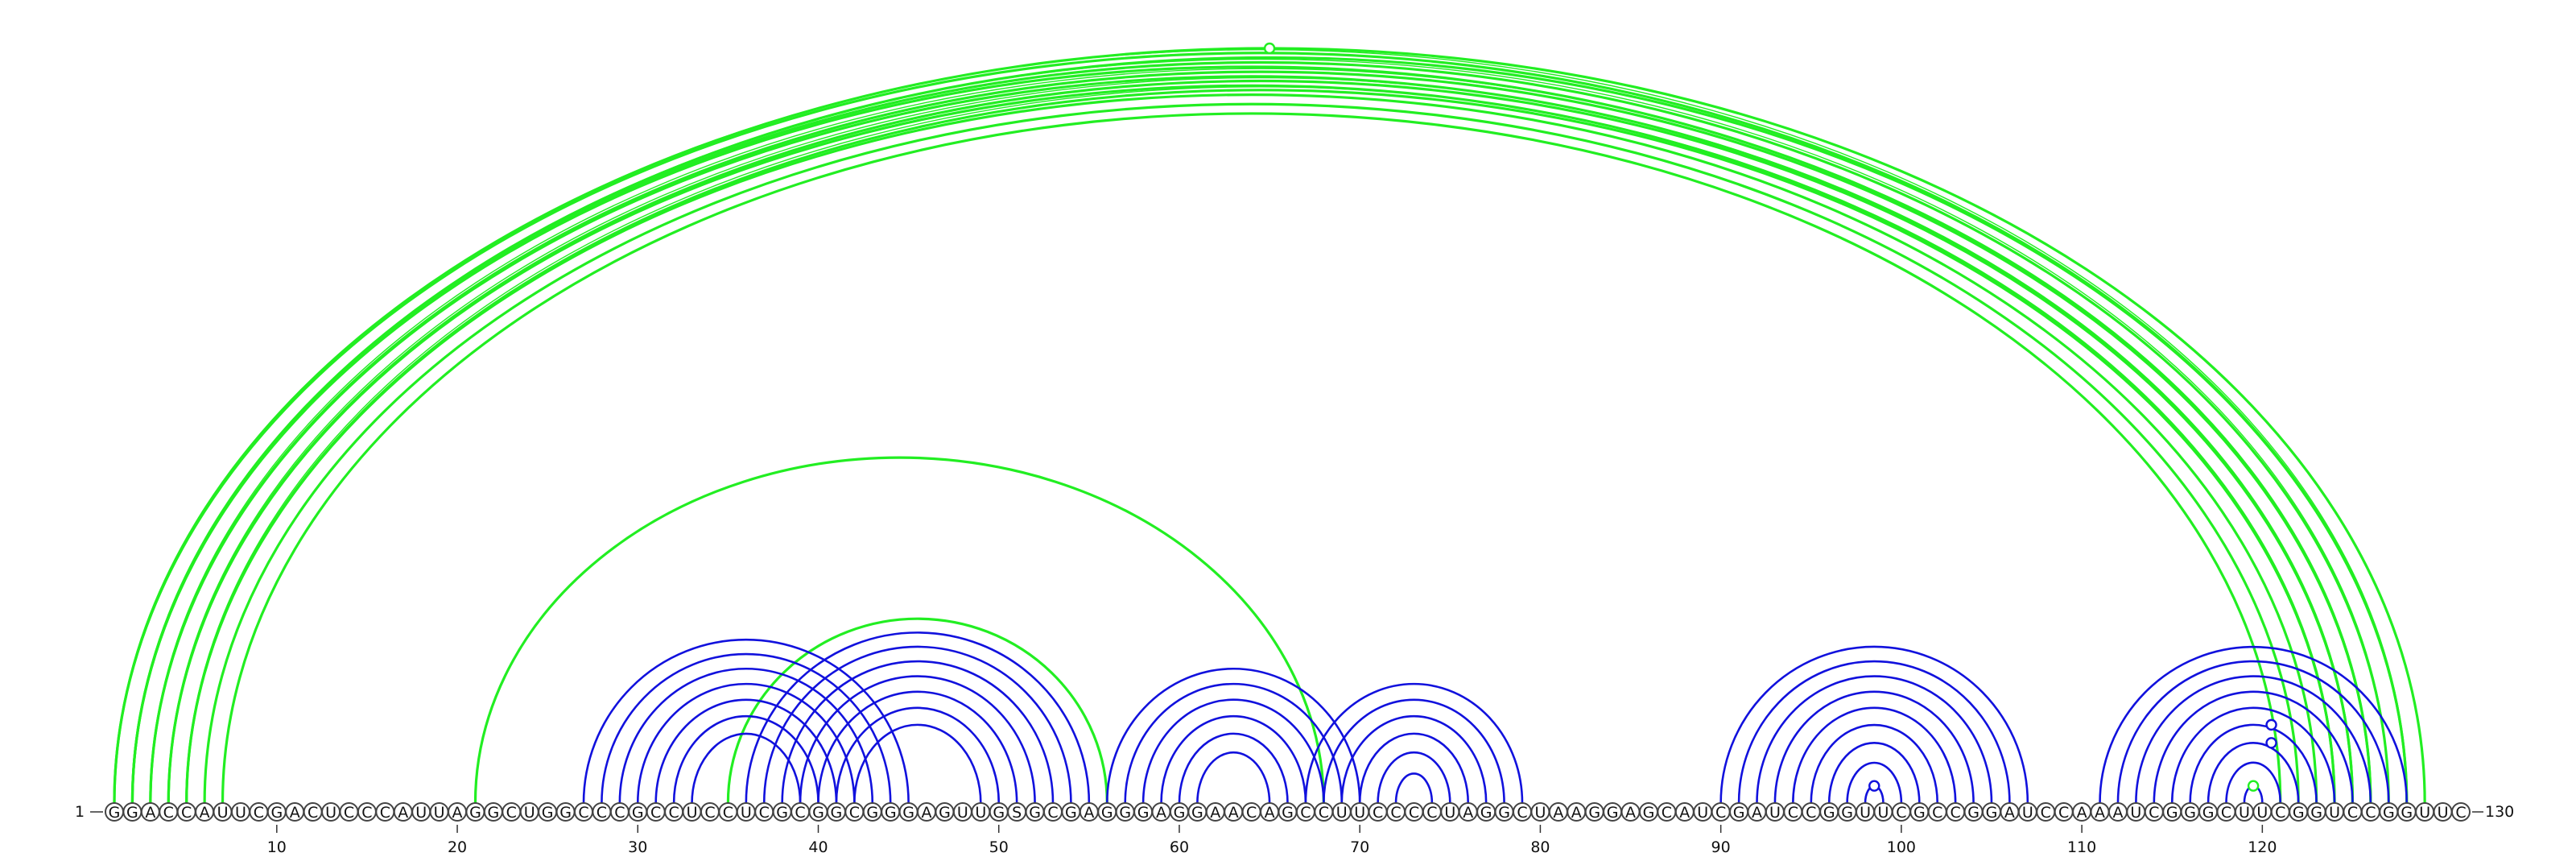  I want to click on local-helix, so click(1414, 743).